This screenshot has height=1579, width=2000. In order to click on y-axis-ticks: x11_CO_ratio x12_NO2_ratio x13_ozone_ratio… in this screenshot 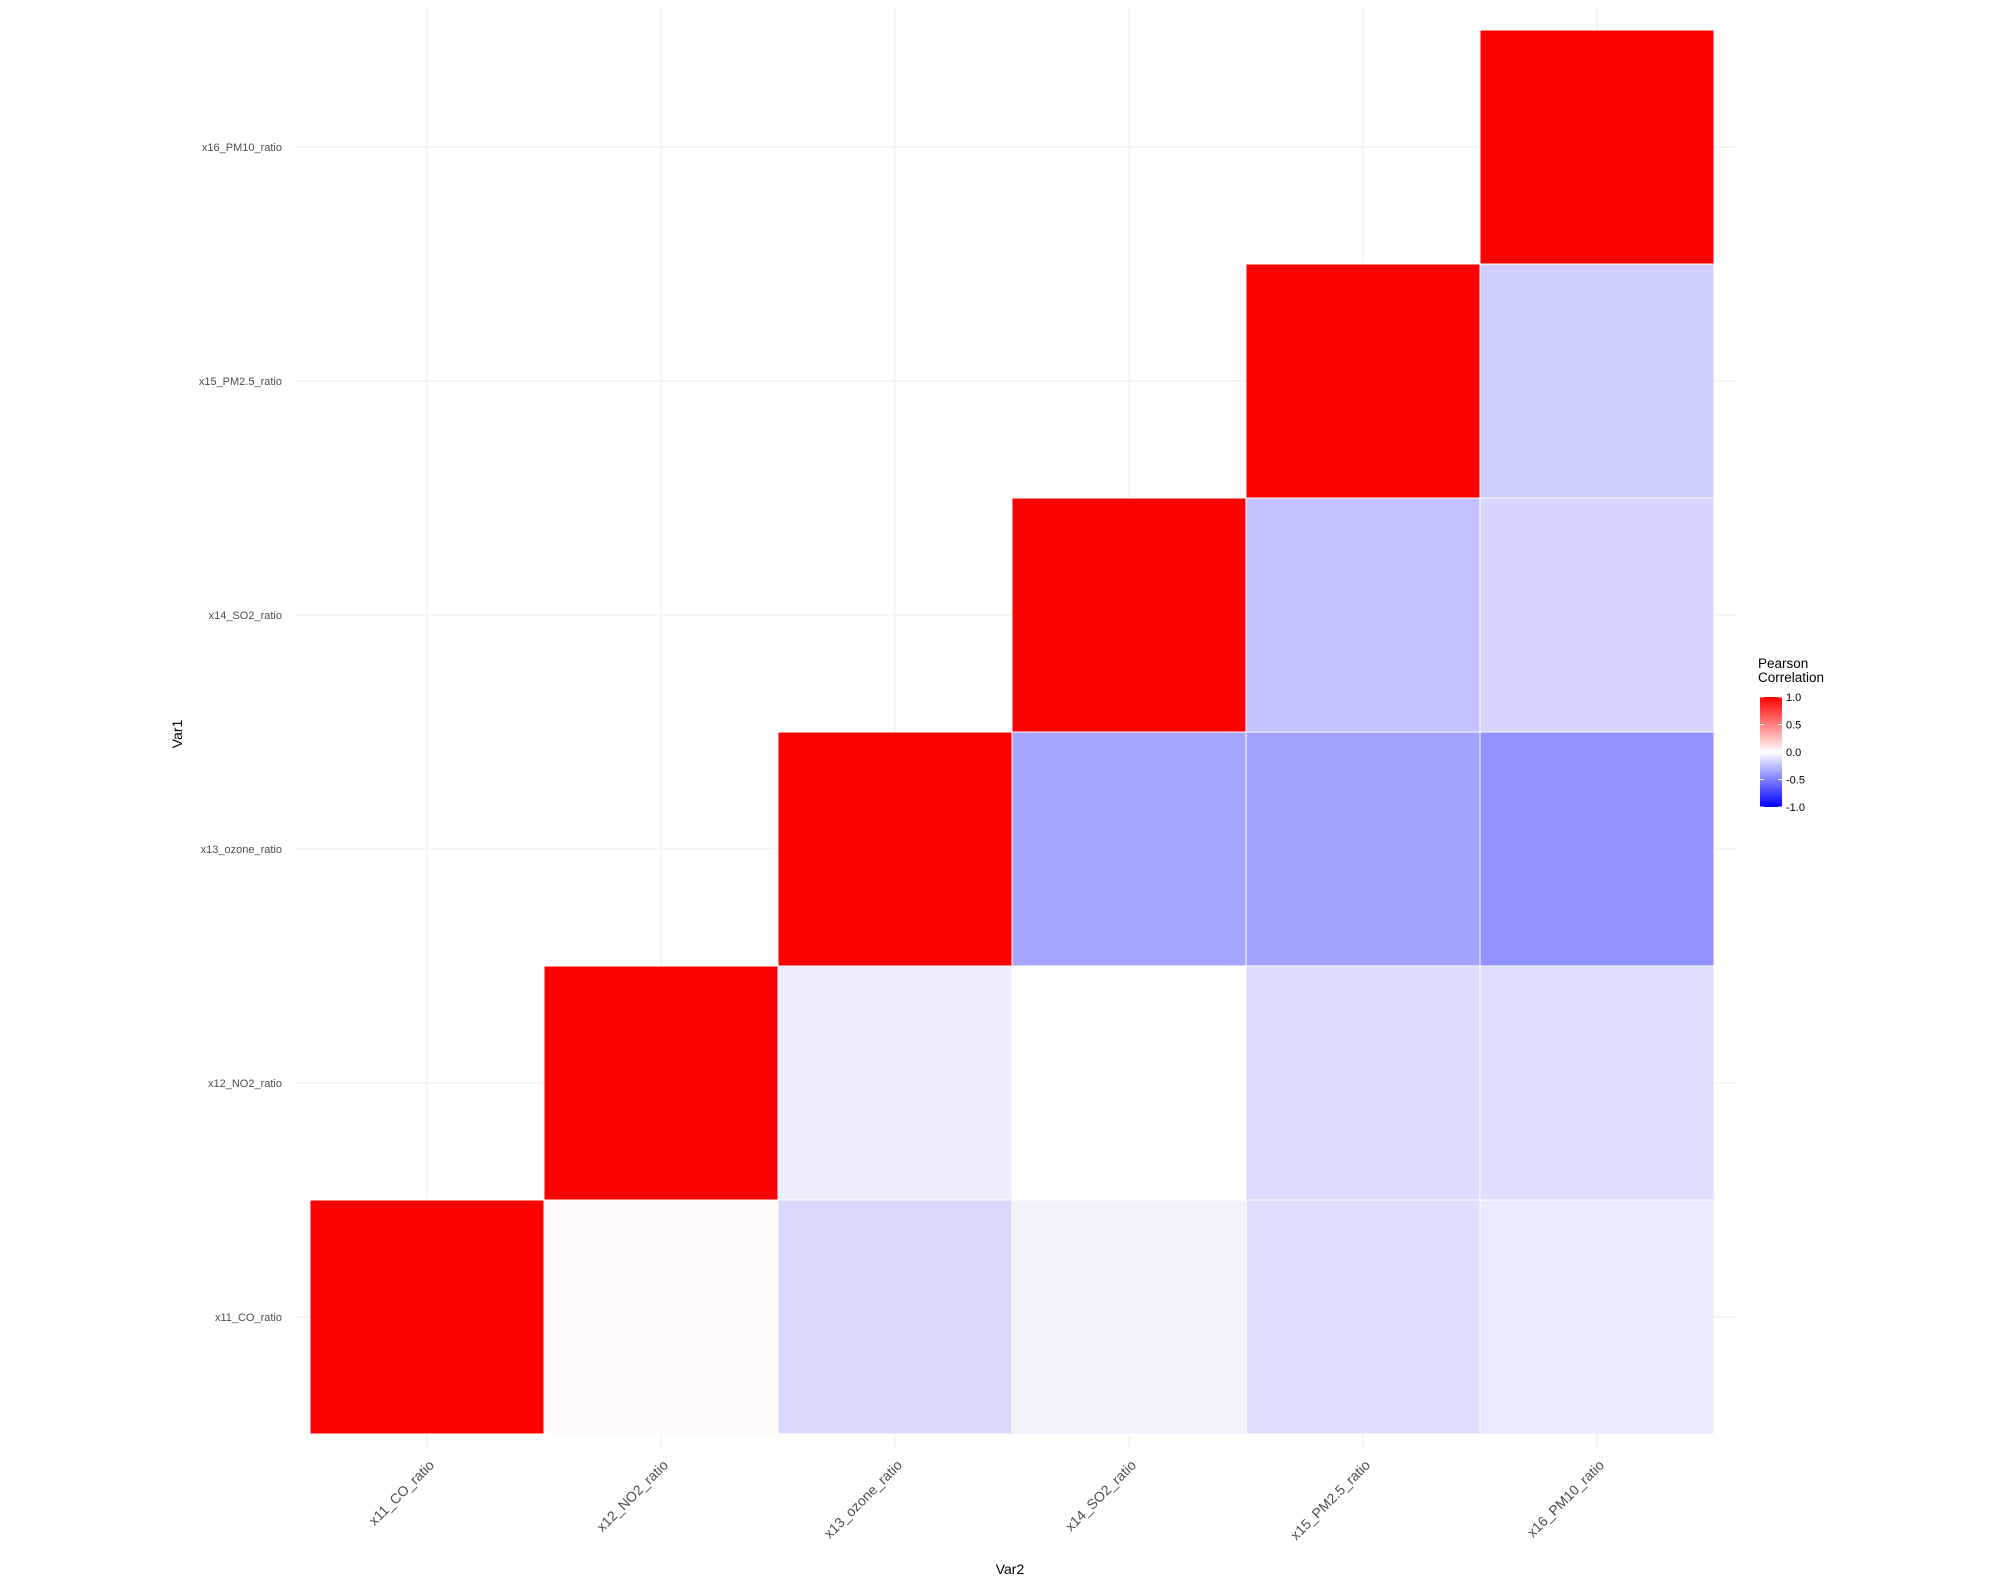, I will do `click(240, 733)`.